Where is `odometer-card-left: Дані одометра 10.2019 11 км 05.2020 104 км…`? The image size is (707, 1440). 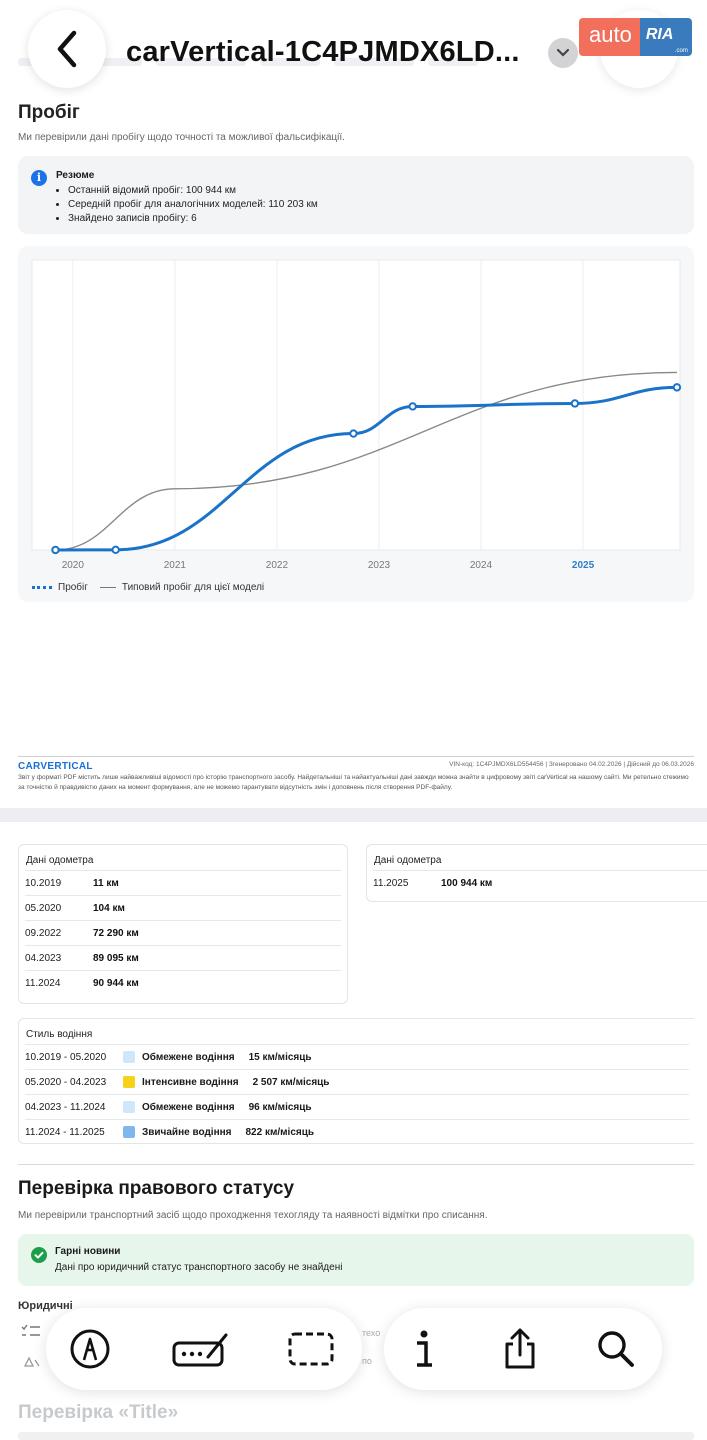 odometer-card-left: Дані одометра 10.2019 11 км 05.2020 104 км… is located at coordinates (183, 924).